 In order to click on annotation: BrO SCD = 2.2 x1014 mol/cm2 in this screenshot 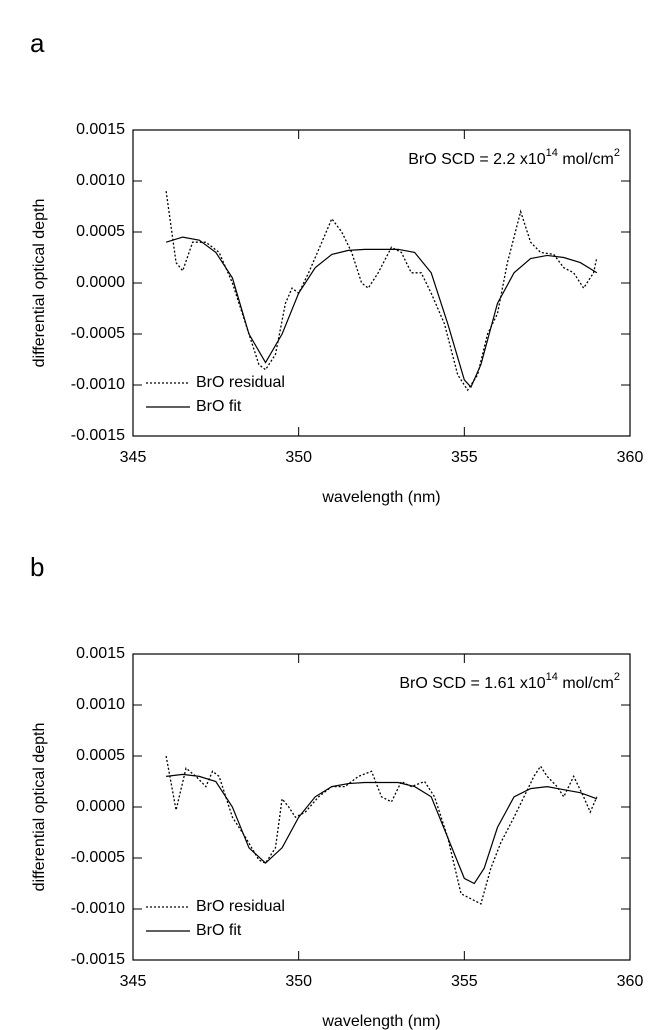, I will do `click(514, 157)`.